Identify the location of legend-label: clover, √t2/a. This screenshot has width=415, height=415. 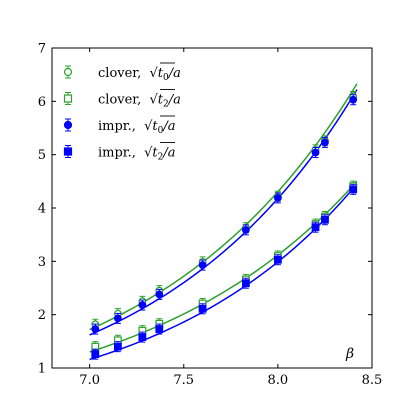
(139, 101).